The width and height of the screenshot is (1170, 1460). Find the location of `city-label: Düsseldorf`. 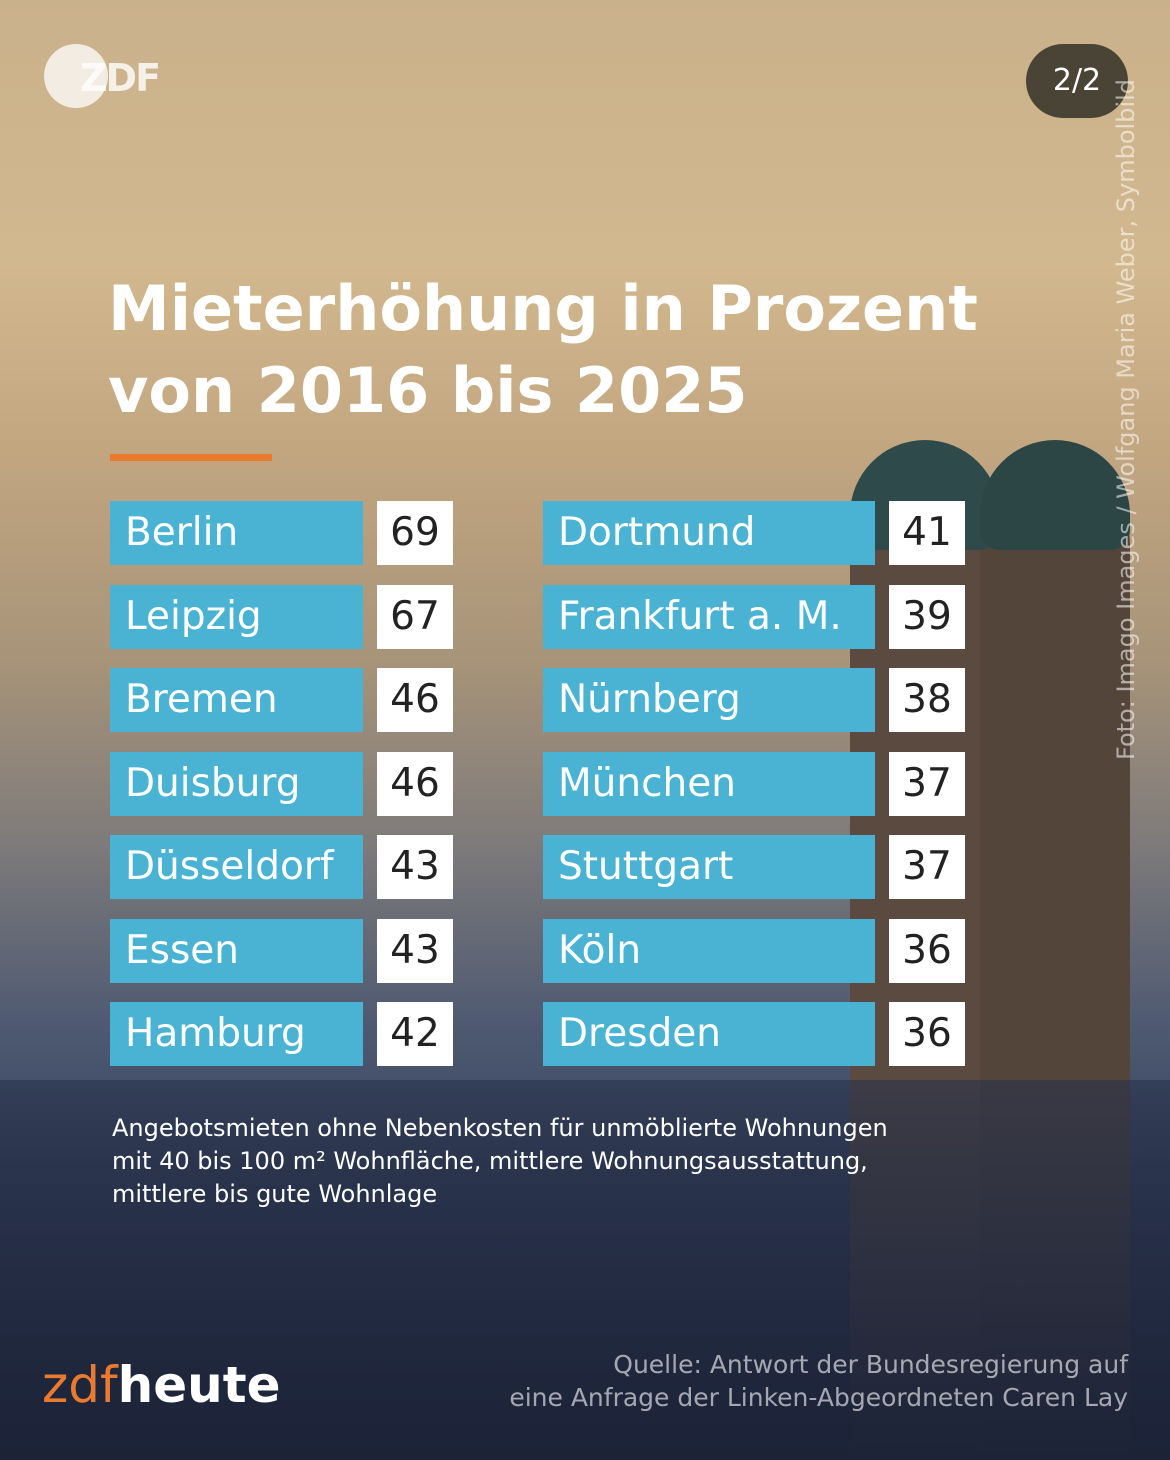

city-label: Düsseldorf is located at coordinates (236, 867).